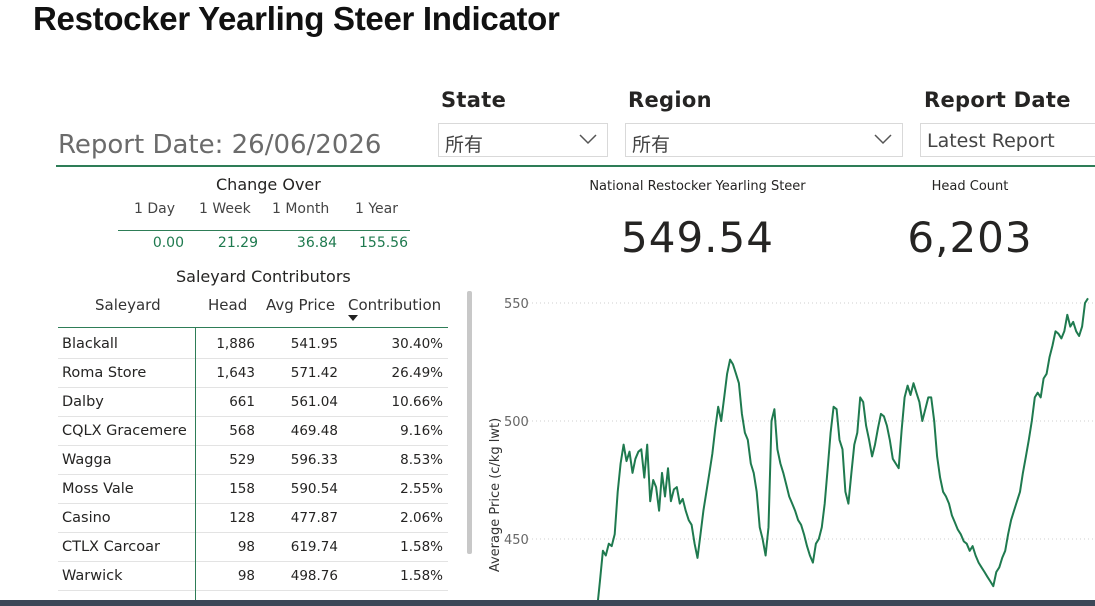 The image size is (1095, 606). Describe the element at coordinates (263, 276) in the screenshot. I see `saleyard-table-title: Saleyard Contributors` at that location.